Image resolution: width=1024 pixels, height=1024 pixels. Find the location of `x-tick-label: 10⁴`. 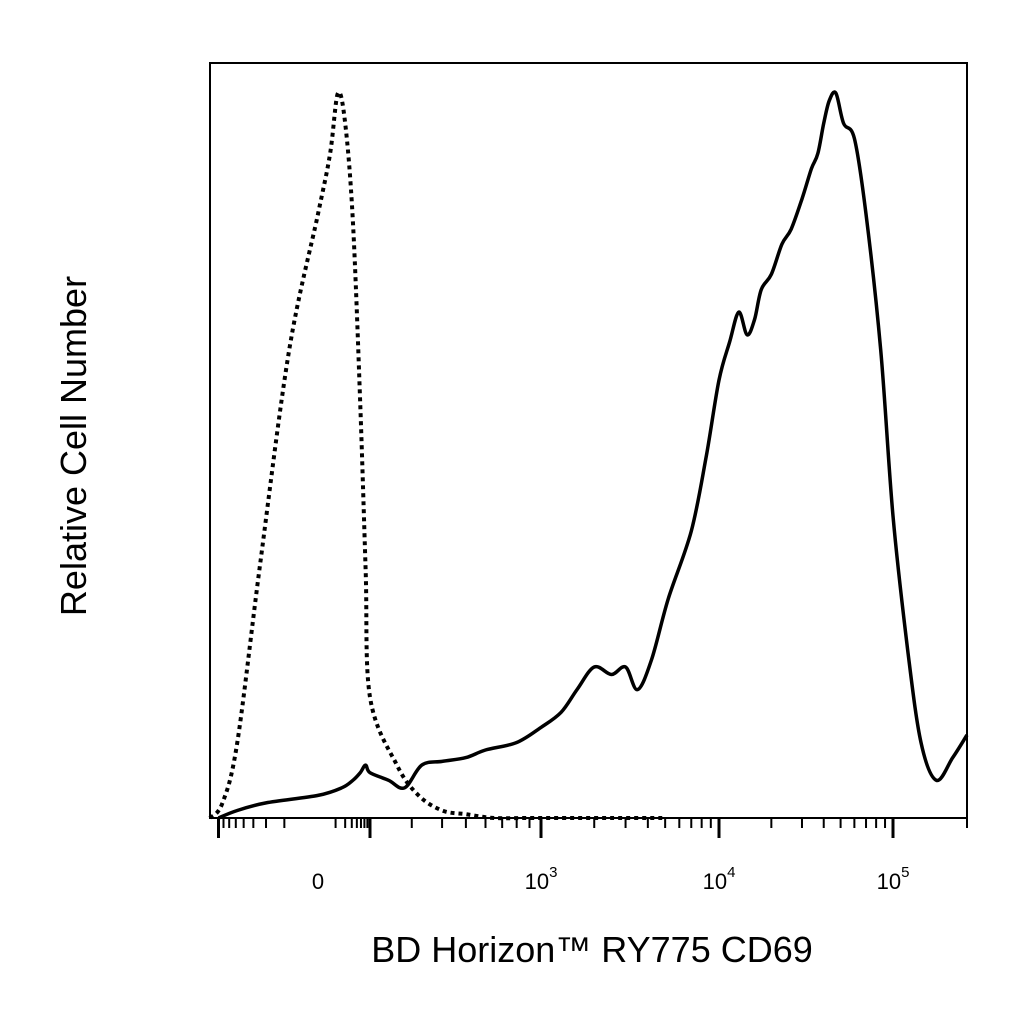

x-tick-label: 10⁴ is located at coordinates (719, 879).